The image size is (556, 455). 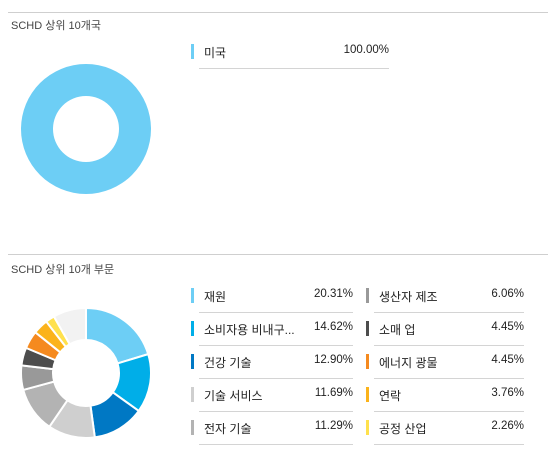 What do you see at coordinates (333, 327) in the screenshot?
I see `legend-value: 14.62%` at bounding box center [333, 327].